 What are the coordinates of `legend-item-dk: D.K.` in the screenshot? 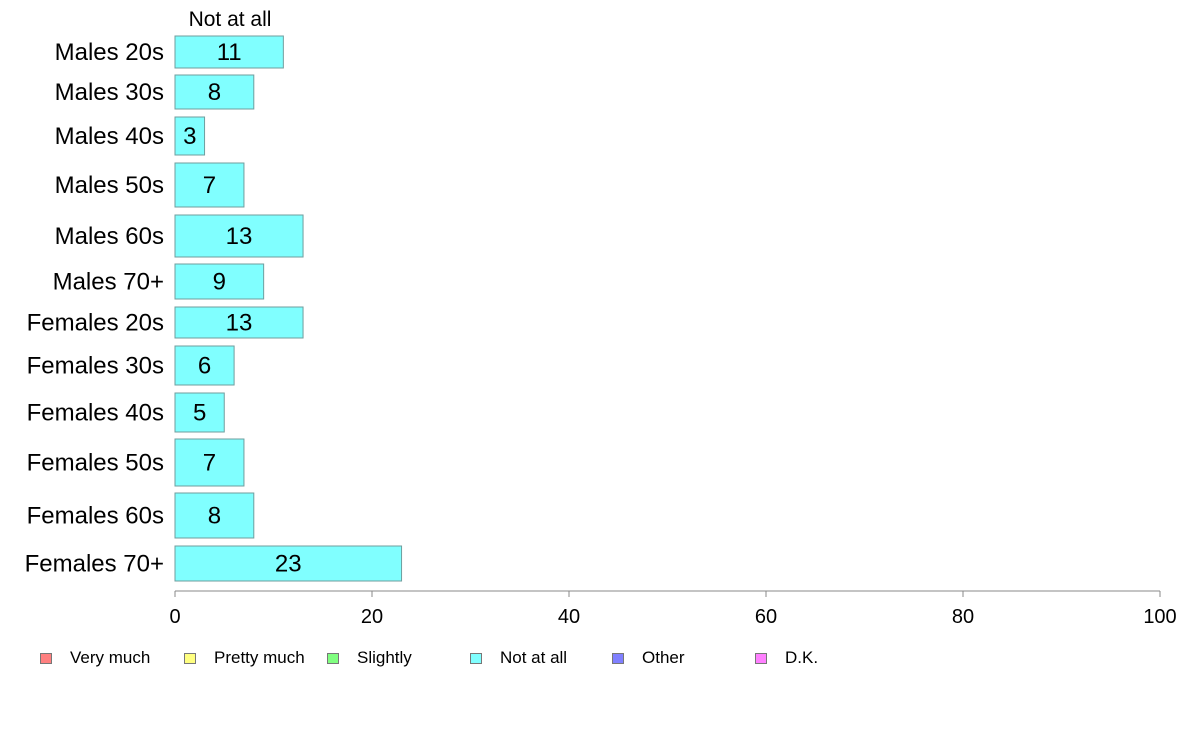 It's located at (786, 658).